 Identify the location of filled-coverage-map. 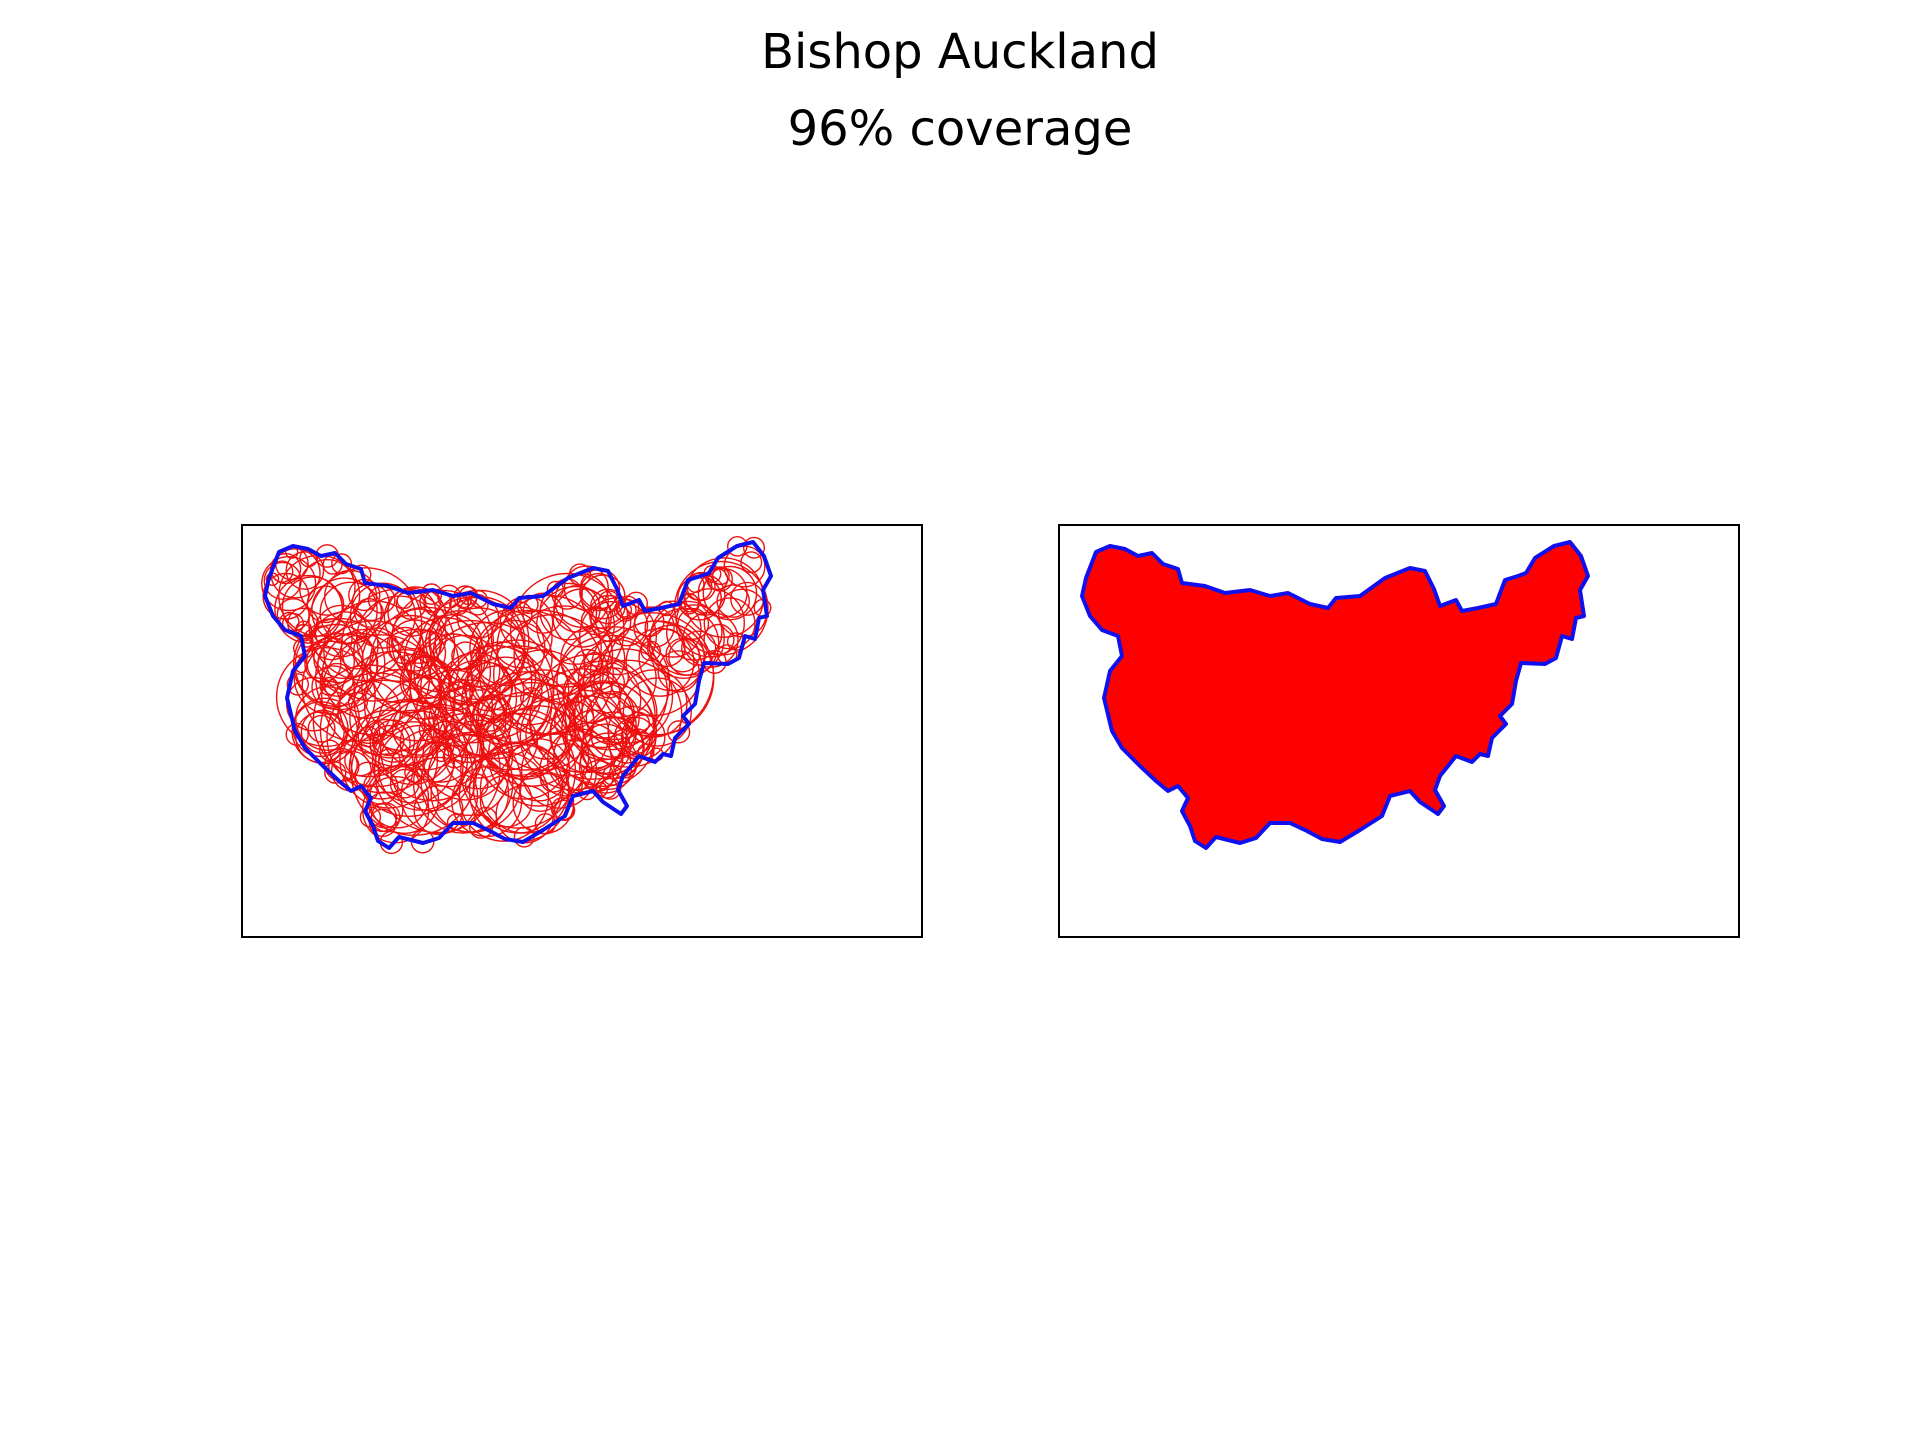
(1335, 695).